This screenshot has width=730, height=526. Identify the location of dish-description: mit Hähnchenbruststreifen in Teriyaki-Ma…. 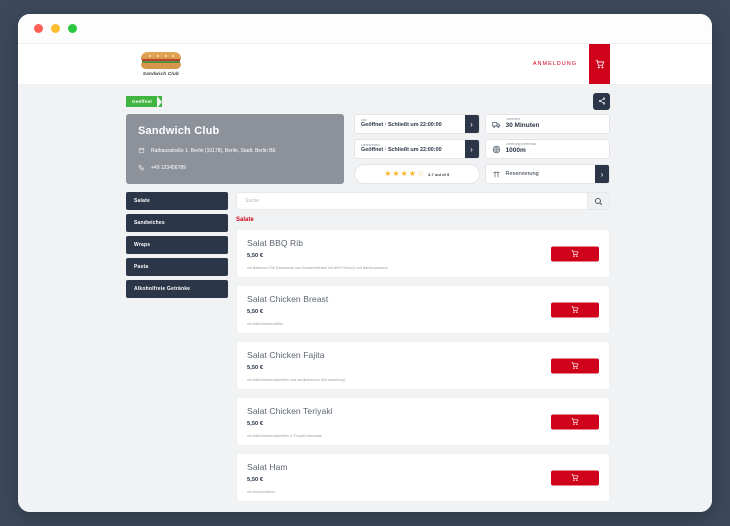
(285, 436).